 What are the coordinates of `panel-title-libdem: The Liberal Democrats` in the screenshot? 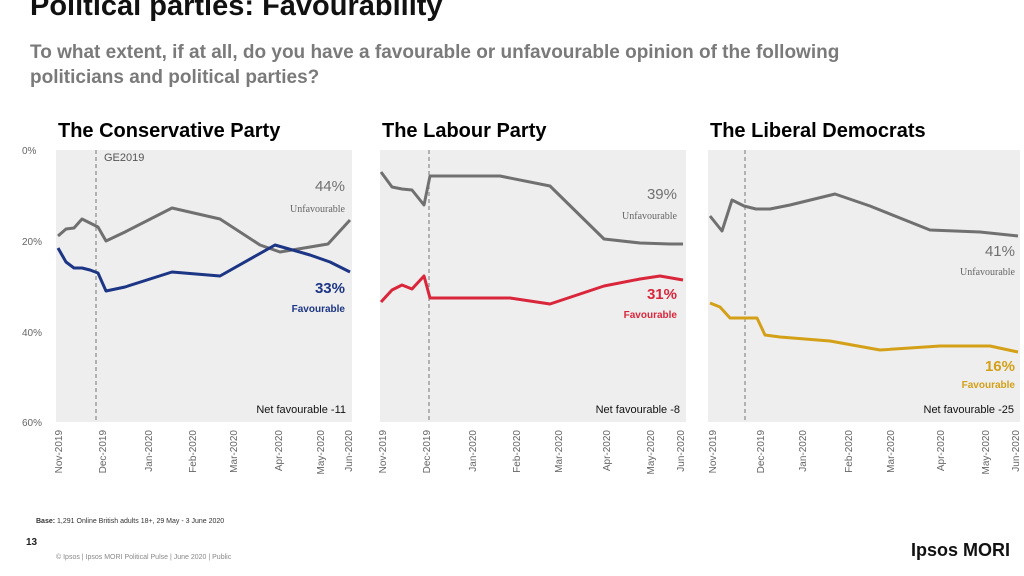 It's located at (818, 131).